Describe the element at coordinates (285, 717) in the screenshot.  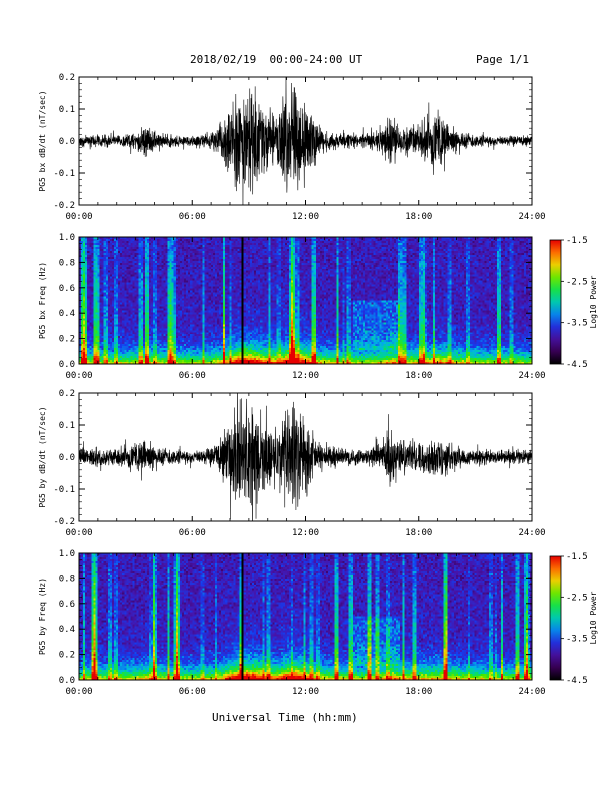
I see `x-axis-title: Universal Time (hh:mm)` at that location.